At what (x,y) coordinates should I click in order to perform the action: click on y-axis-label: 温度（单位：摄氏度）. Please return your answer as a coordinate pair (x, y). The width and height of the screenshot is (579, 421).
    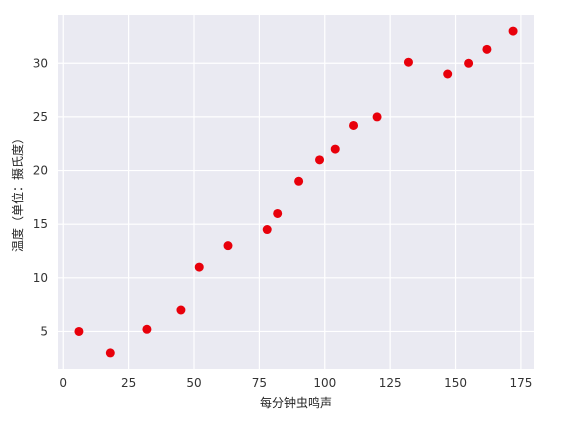
    Looking at the image, I should click on (17, 192).